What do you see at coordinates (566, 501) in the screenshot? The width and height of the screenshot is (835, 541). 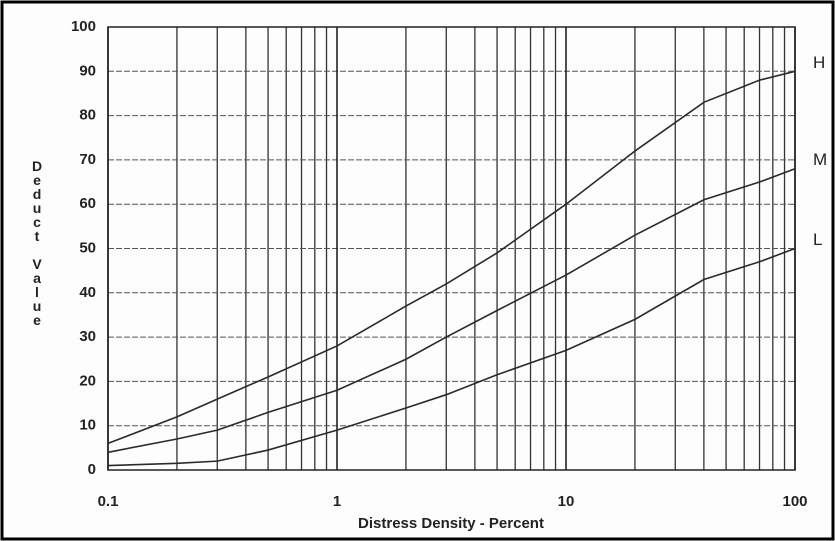 I see `x-tick-label: 10` at bounding box center [566, 501].